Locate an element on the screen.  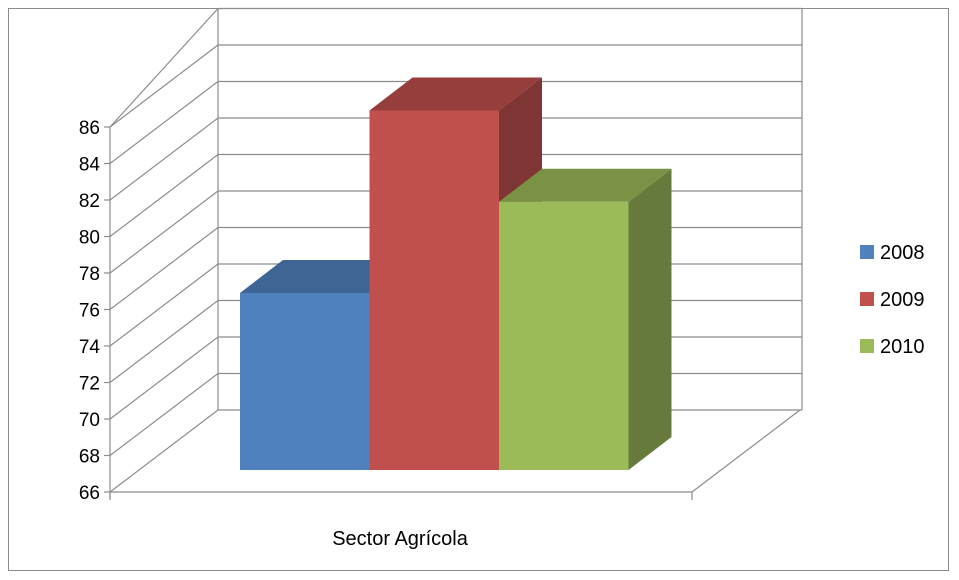
y-tick-label: 86 is located at coordinates (89, 128).